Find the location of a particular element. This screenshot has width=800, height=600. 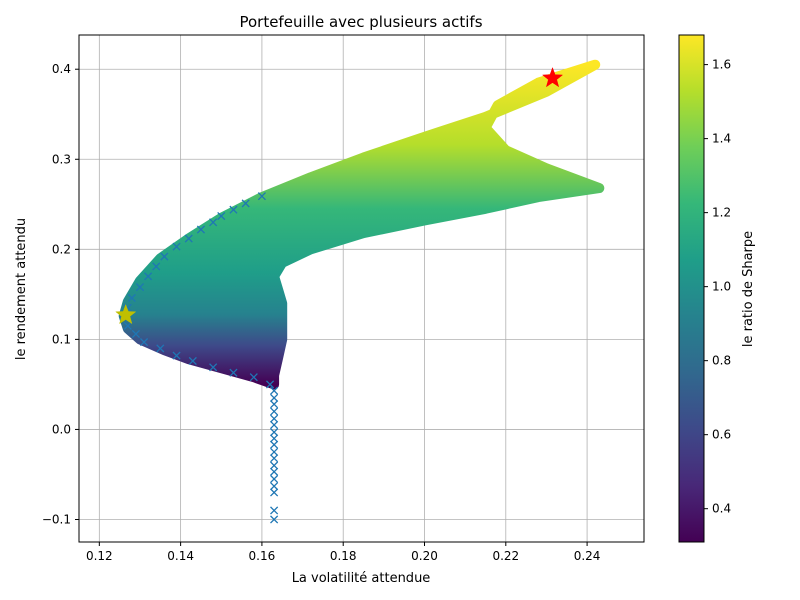

y-axis-label: le rendement attendu is located at coordinates (21, 289).